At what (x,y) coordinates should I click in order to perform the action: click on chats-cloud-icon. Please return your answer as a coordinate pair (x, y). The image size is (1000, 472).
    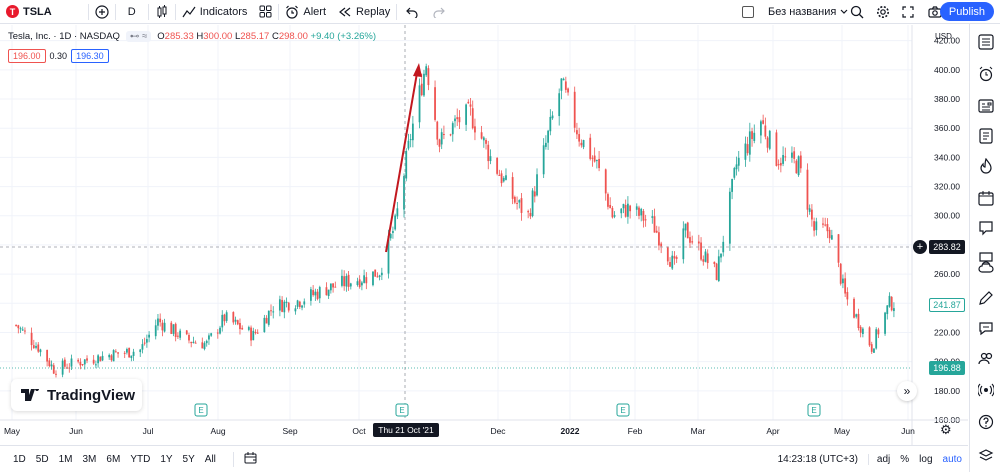
    Looking at the image, I should click on (986, 268).